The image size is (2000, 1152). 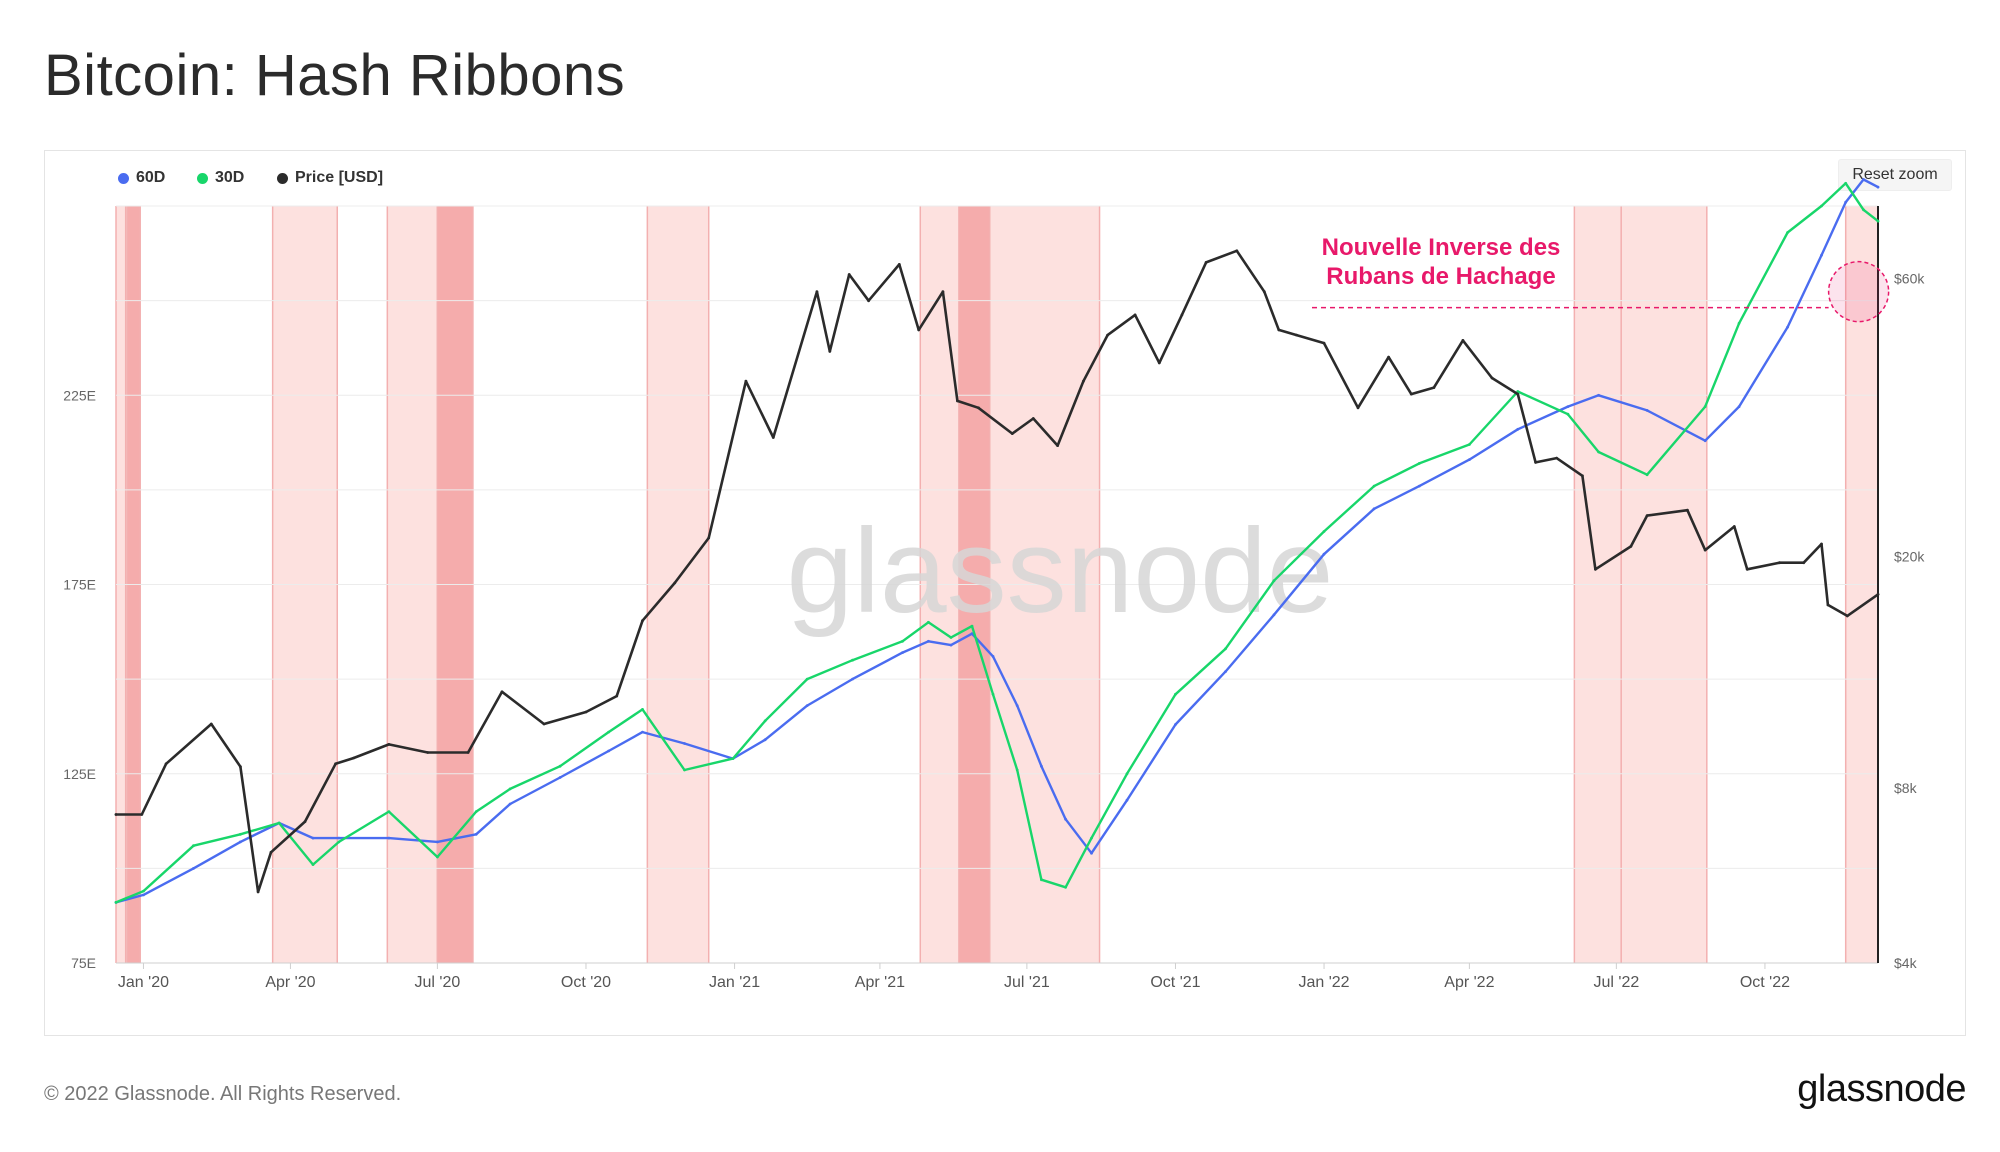 What do you see at coordinates (230, 177) in the screenshot?
I see `legend-label-30d: 30D` at bounding box center [230, 177].